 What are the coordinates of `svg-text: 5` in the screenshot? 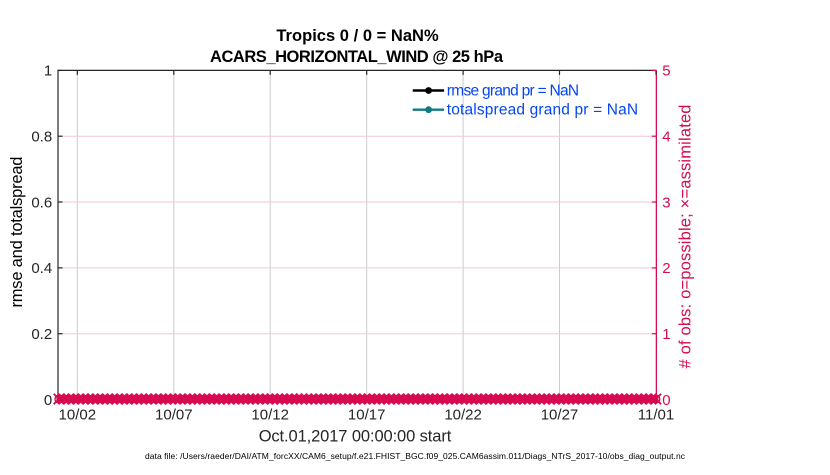 It's located at (666, 71).